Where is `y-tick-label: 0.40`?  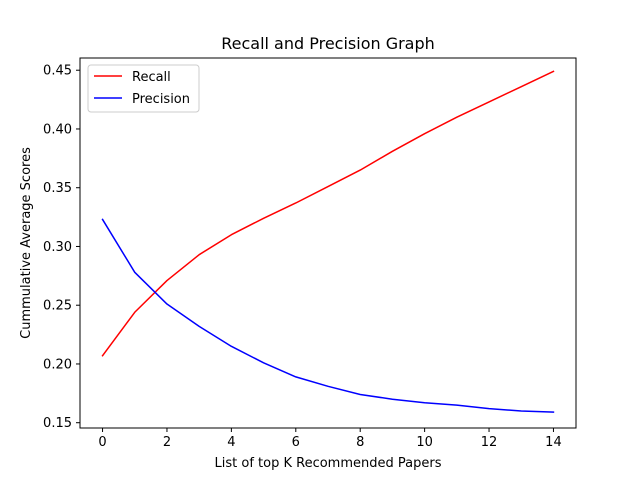 y-tick-label: 0.40 is located at coordinates (57, 129).